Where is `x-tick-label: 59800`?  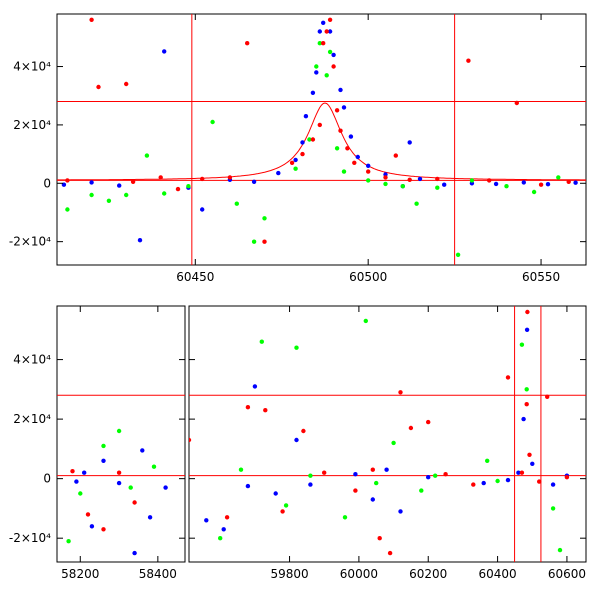 x-tick-label: 59800 is located at coordinates (289, 574).